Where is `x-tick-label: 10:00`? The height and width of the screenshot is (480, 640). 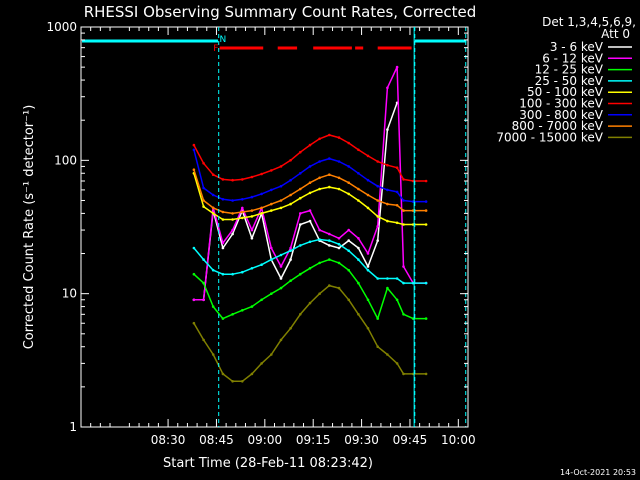
x-tick-label: 10:00 is located at coordinates (458, 440).